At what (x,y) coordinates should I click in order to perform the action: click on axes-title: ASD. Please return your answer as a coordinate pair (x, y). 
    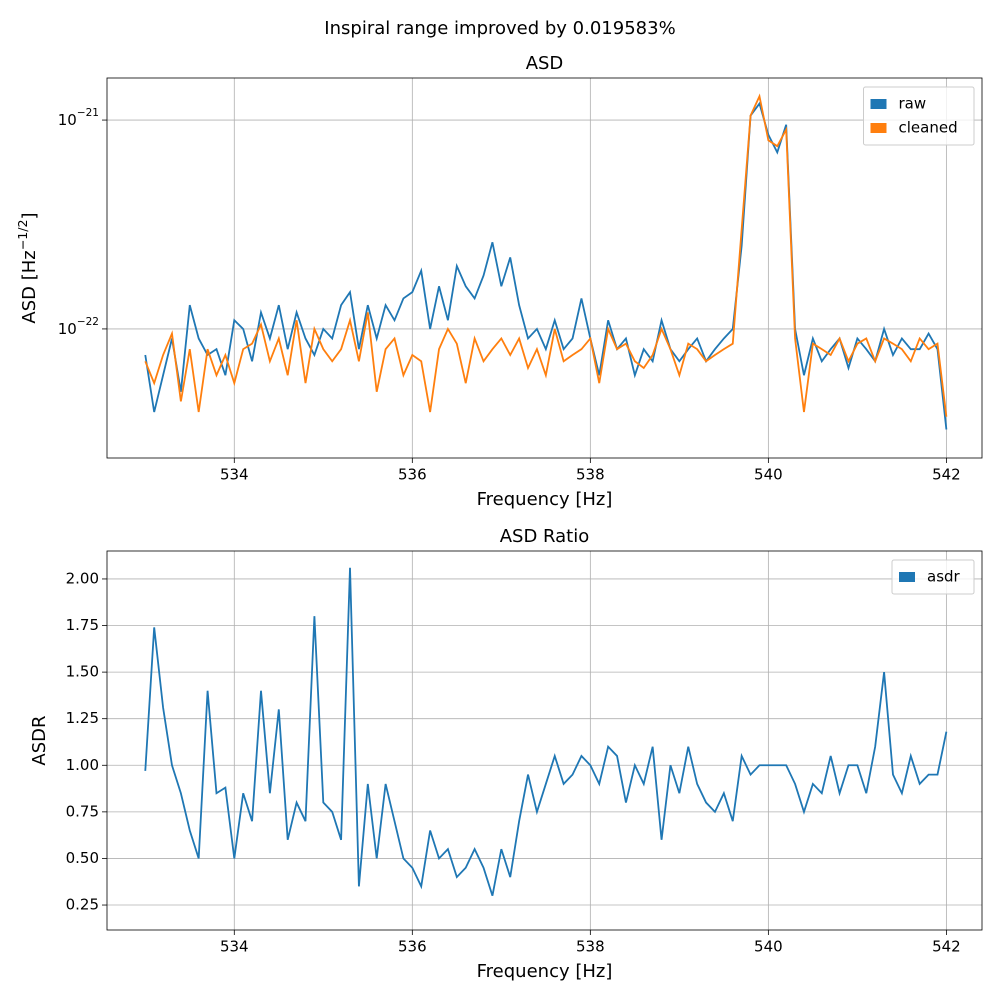
    Looking at the image, I should click on (545, 63).